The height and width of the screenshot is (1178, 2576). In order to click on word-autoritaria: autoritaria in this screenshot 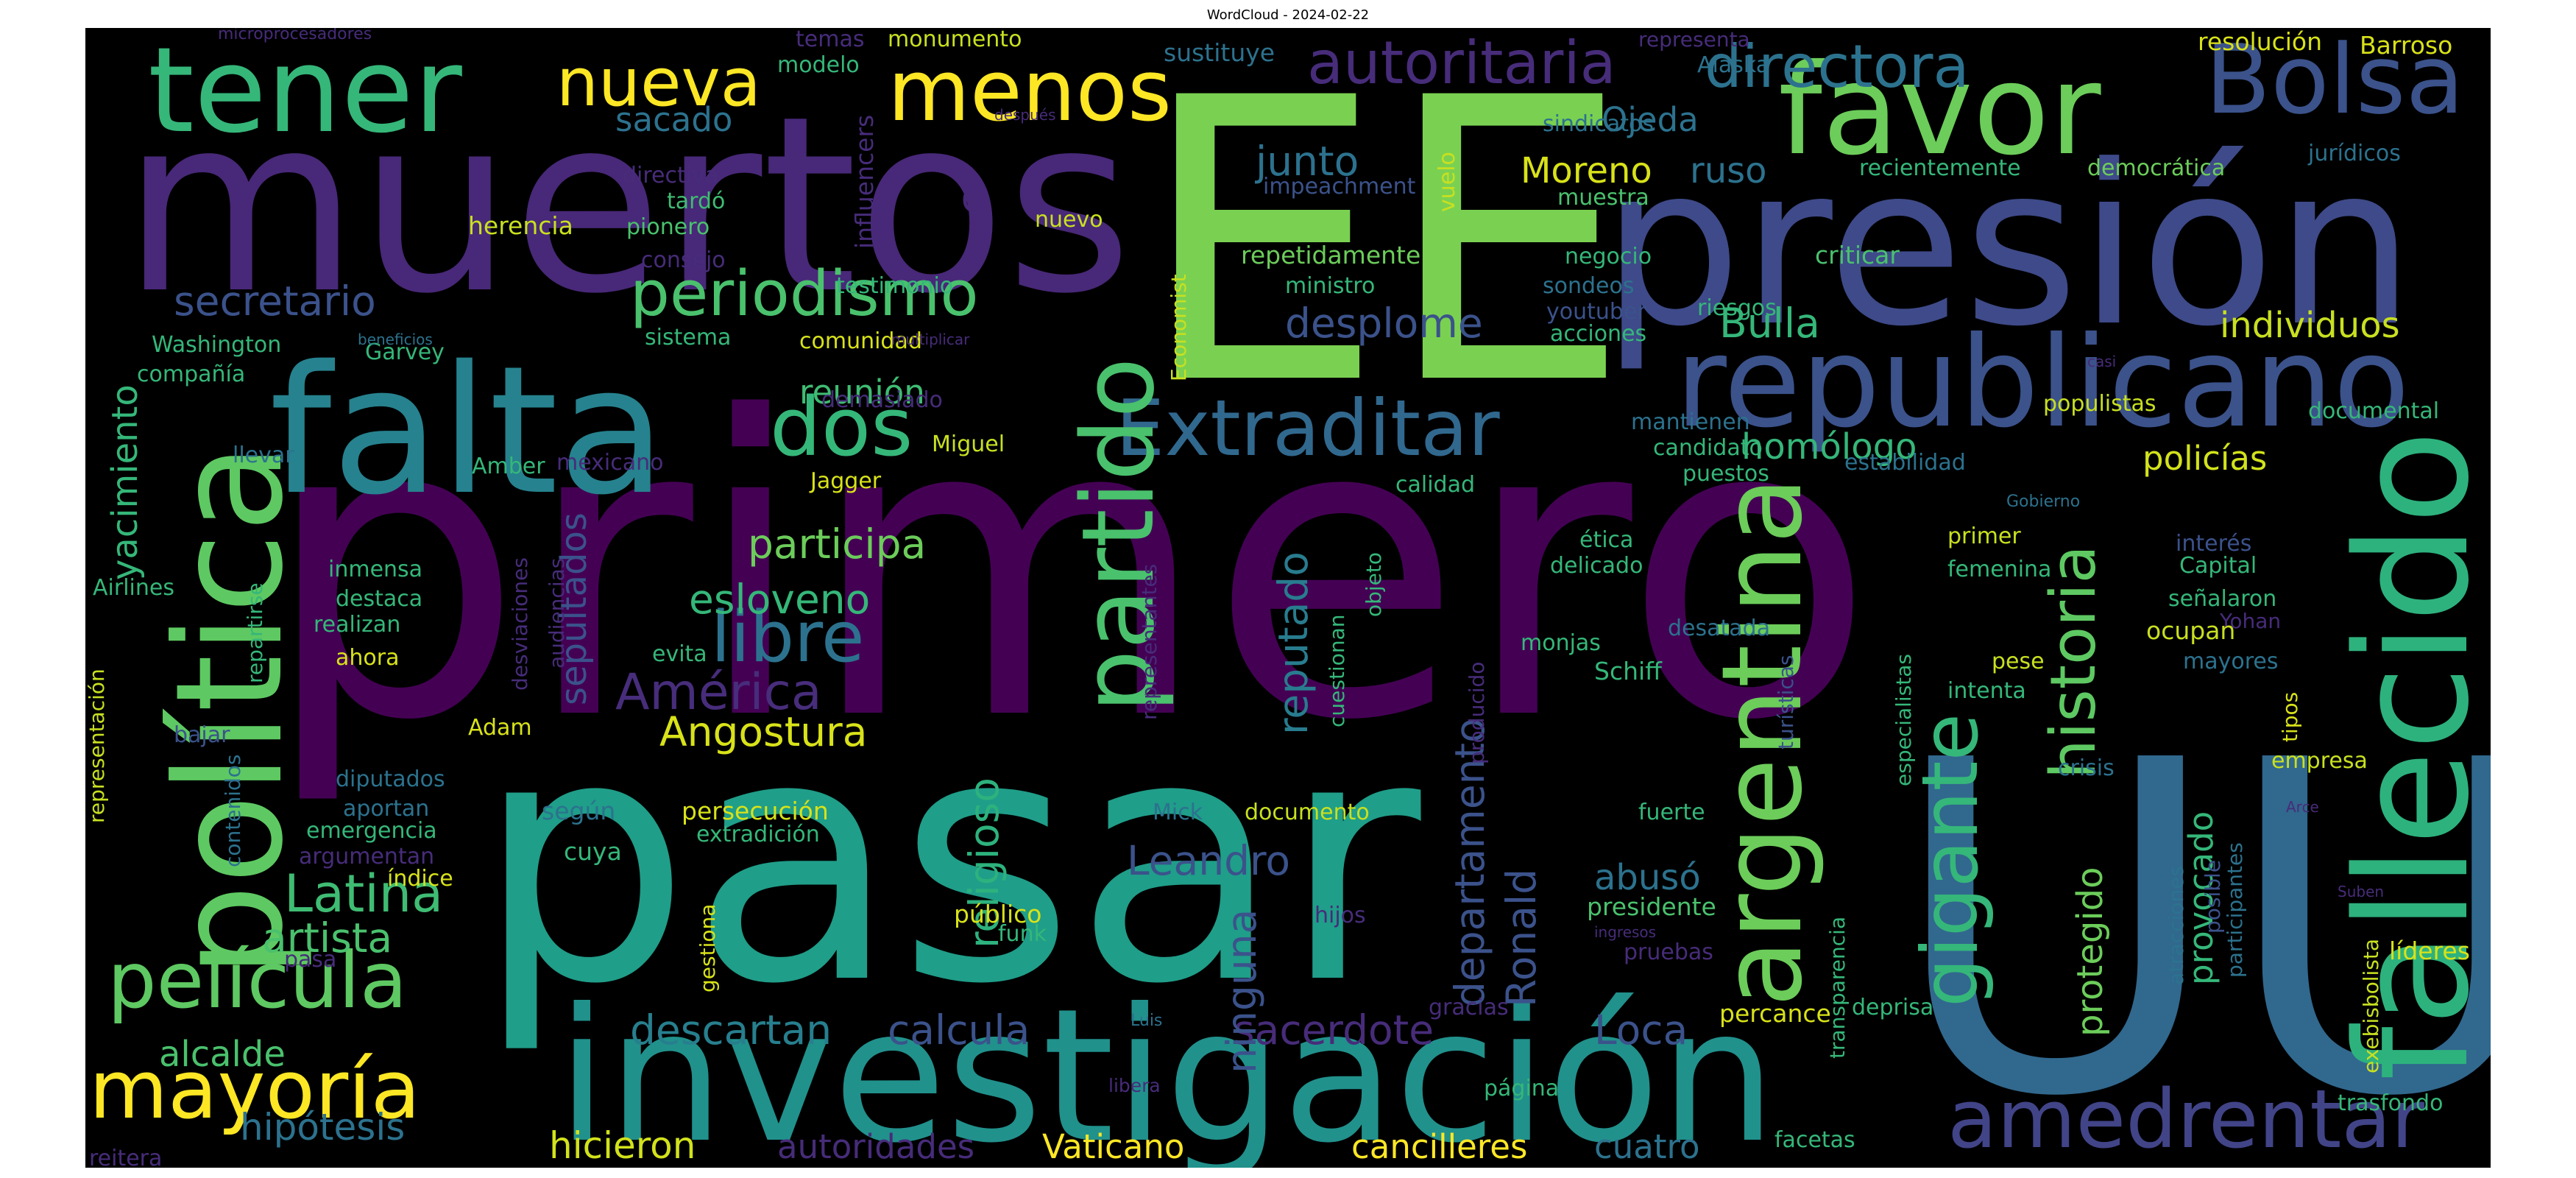, I will do `click(1461, 63)`.